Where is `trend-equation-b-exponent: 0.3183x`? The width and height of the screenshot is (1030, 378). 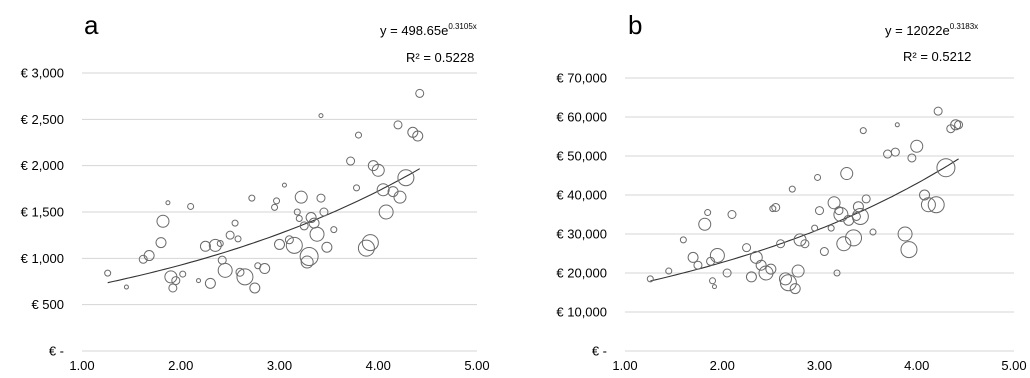
trend-equation-b-exponent: 0.3183x is located at coordinates (964, 26).